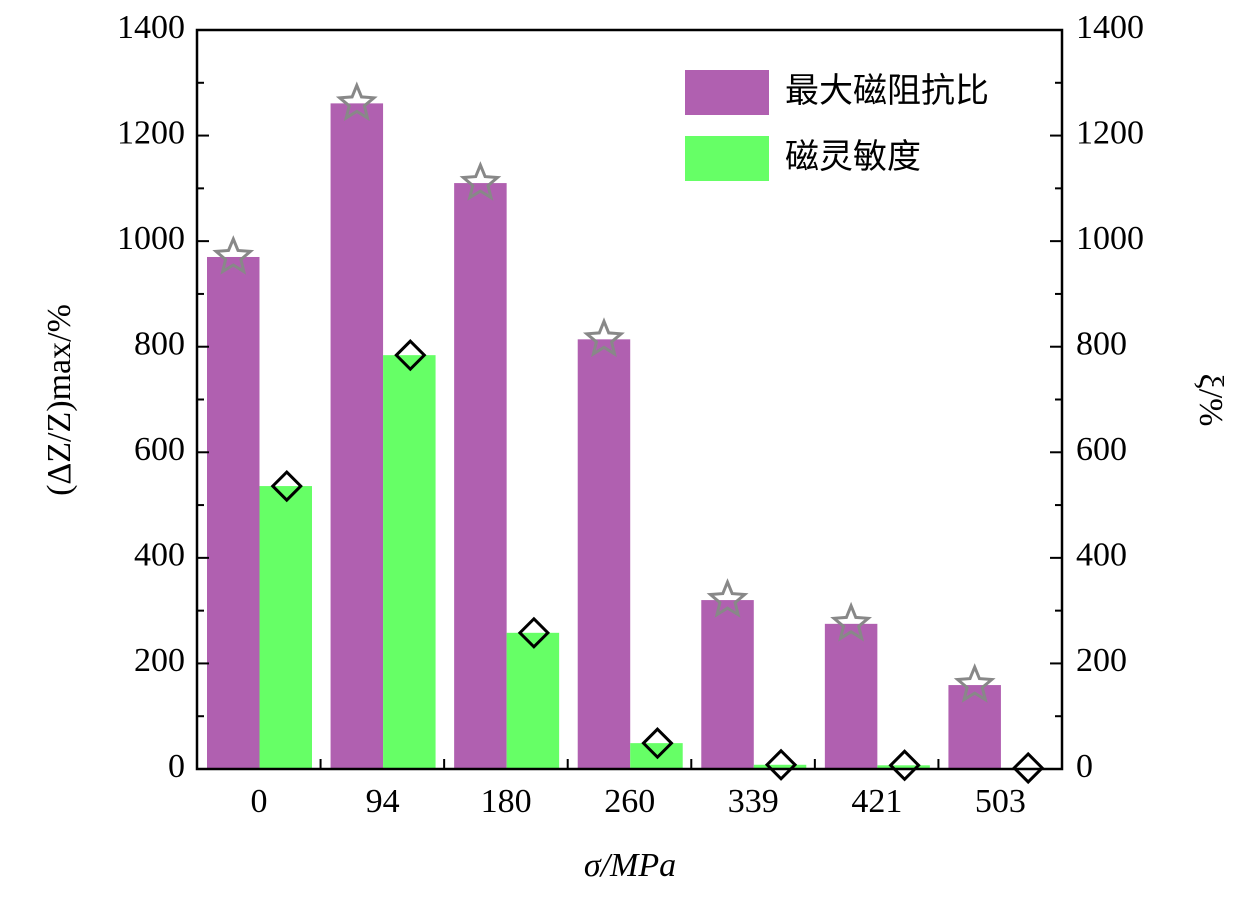  Describe the element at coordinates (1110, 132) in the screenshot. I see `y2-tick-label: 1200` at that location.